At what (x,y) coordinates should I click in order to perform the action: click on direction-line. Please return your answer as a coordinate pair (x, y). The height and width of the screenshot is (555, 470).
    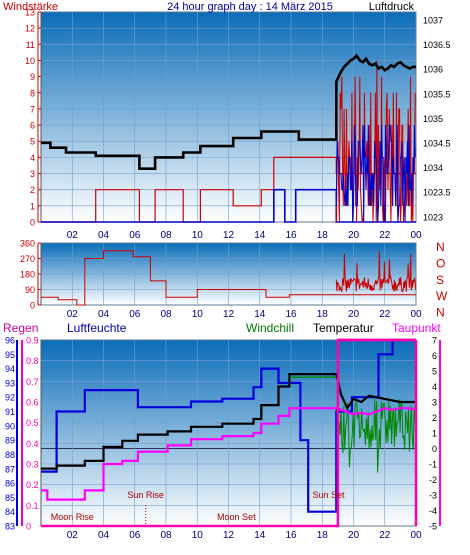
    Looking at the image, I should click on (228, 278).